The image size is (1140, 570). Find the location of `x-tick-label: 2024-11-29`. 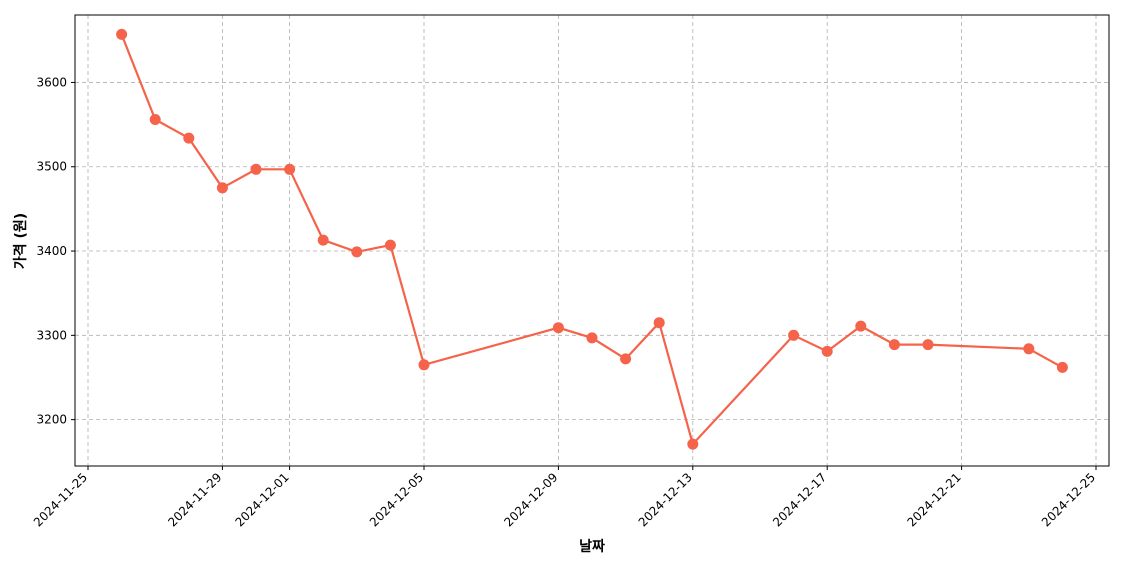

x-tick-label: 2024-11-29 is located at coordinates (194, 499).